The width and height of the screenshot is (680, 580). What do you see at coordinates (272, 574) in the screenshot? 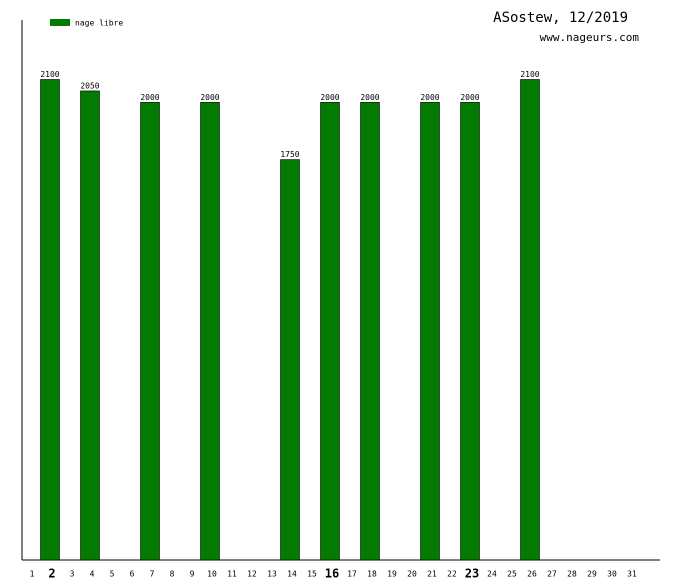
I see `x-tick-label: 13` at bounding box center [272, 574].